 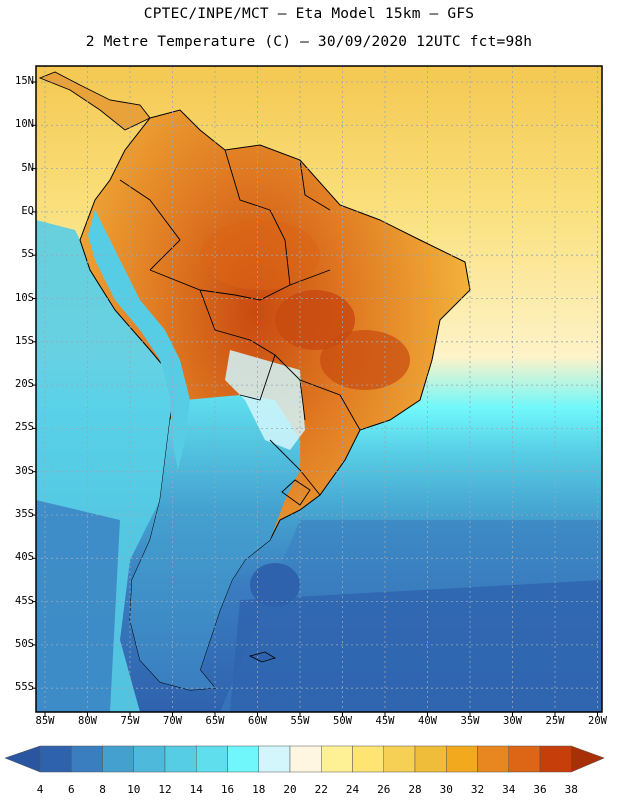 I want to click on lat-label-30s: 30S, so click(x=24, y=470).